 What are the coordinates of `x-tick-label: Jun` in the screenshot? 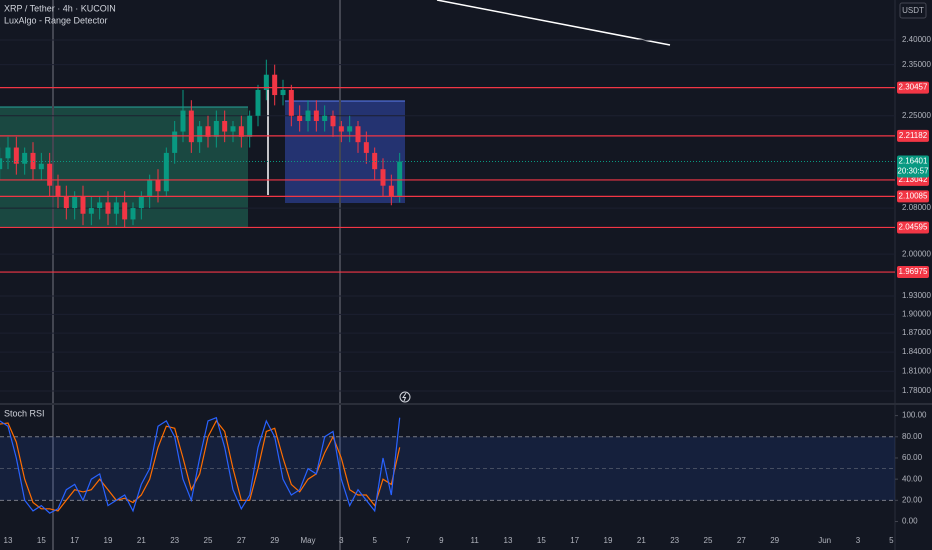 It's located at (824, 540).